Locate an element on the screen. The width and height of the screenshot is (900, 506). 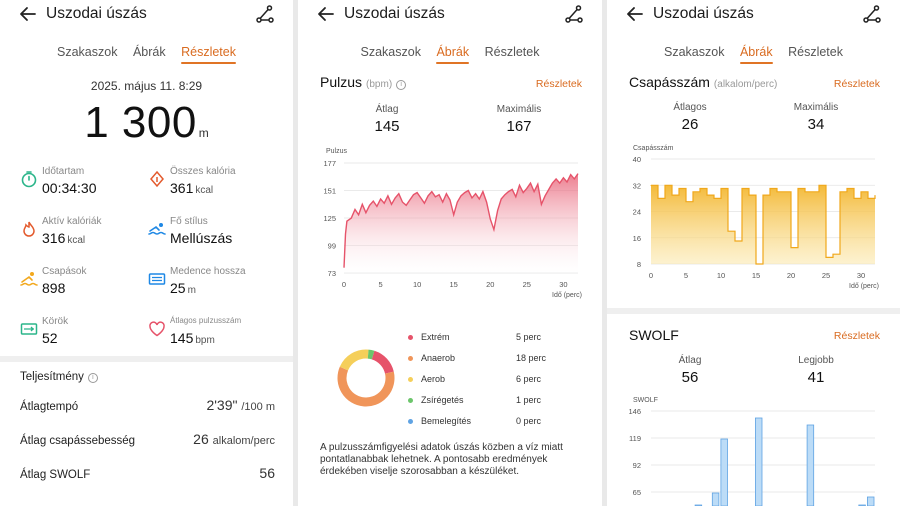
x-tick-label: 25 is located at coordinates (826, 275).